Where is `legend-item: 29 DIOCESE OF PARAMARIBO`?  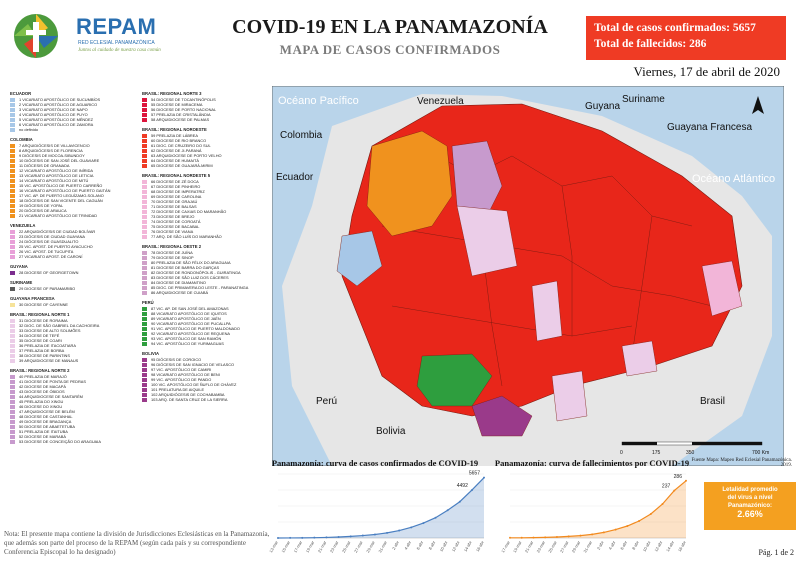 legend-item: 29 DIOCESE OF PARAMARIBO is located at coordinates (75, 288).